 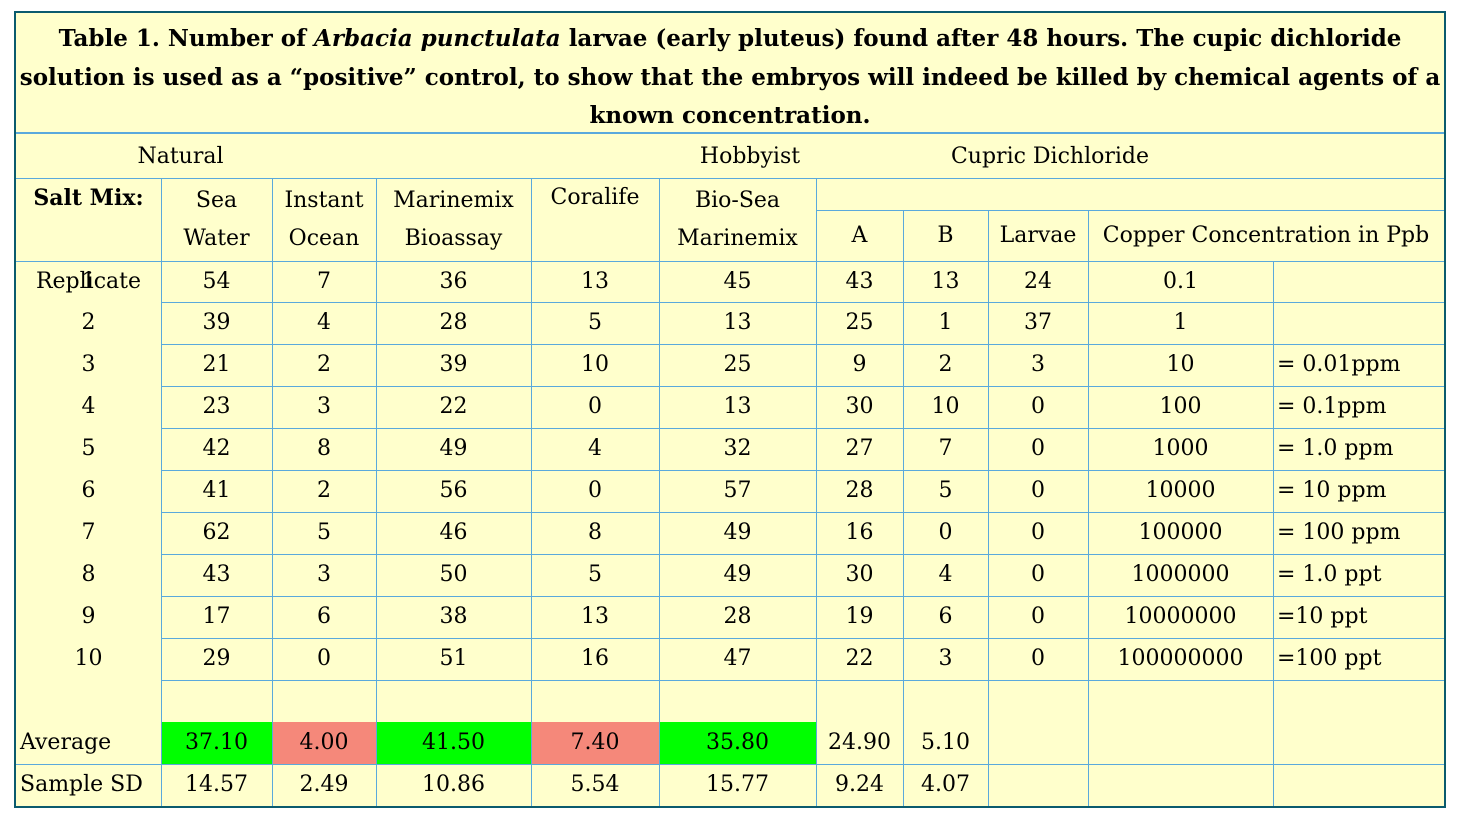 I want to click on group-cupric: Cupric Dichloride, so click(x=1050, y=156).